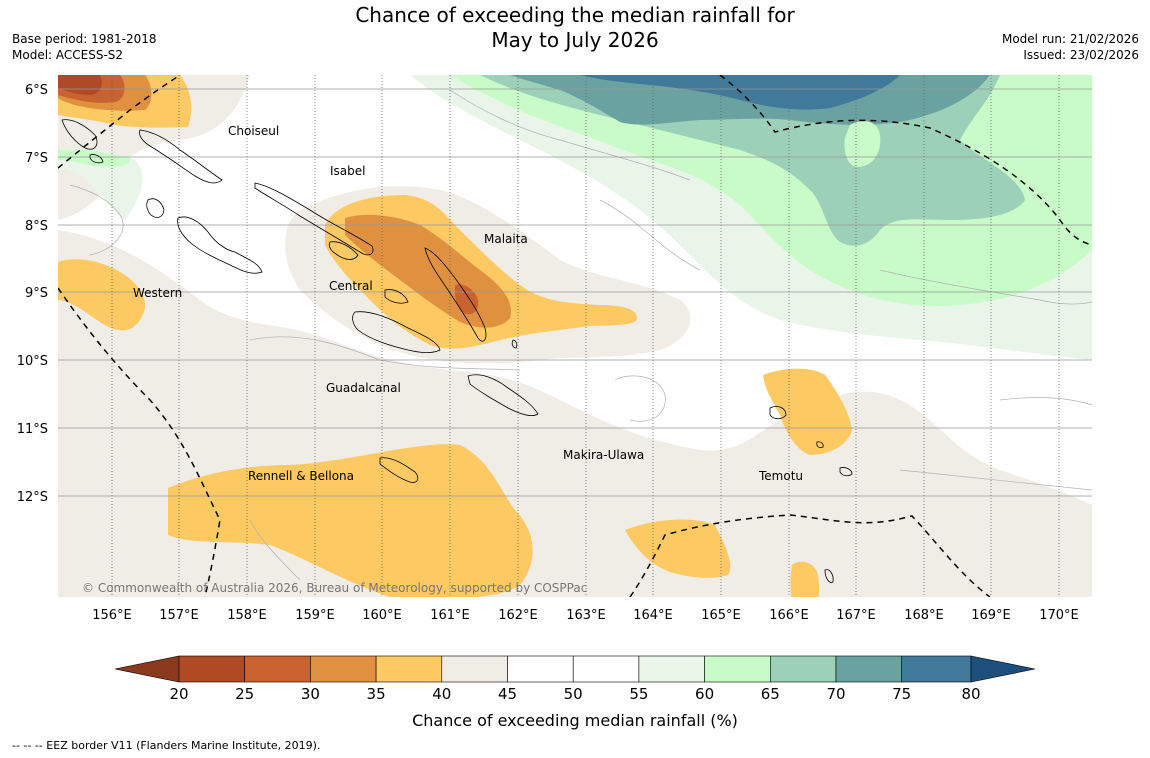  I want to click on island-malaita, so click(455, 294).